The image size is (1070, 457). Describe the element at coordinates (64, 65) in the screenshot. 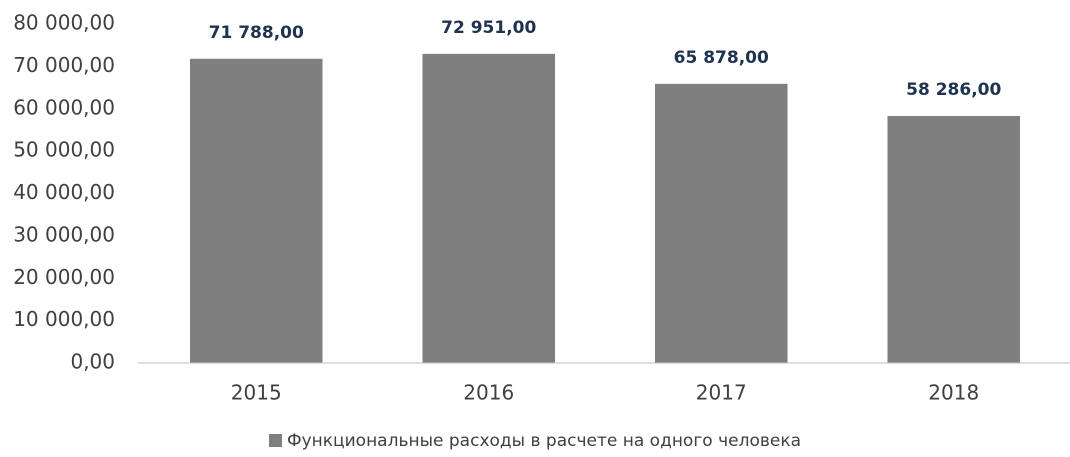

I see `y-tick-label: 70 000,00` at that location.